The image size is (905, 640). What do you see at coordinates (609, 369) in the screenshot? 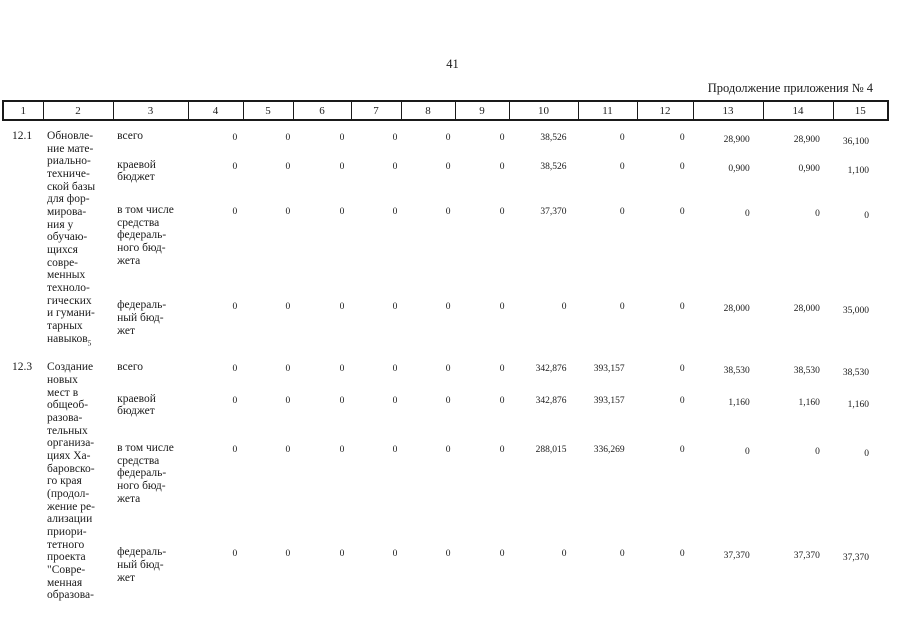
I see `value-cell: 393,157` at bounding box center [609, 369].